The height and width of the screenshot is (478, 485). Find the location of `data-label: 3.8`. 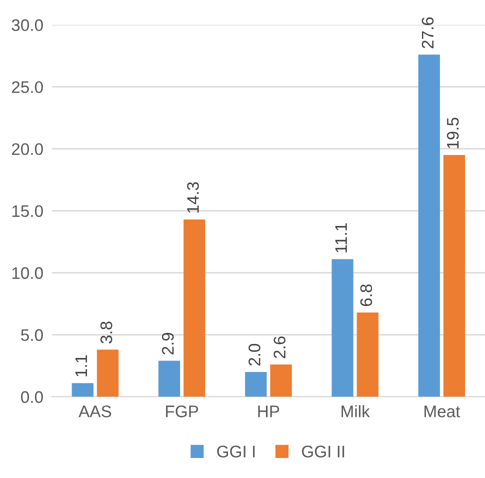

data-label: 3.8 is located at coordinates (106, 333).